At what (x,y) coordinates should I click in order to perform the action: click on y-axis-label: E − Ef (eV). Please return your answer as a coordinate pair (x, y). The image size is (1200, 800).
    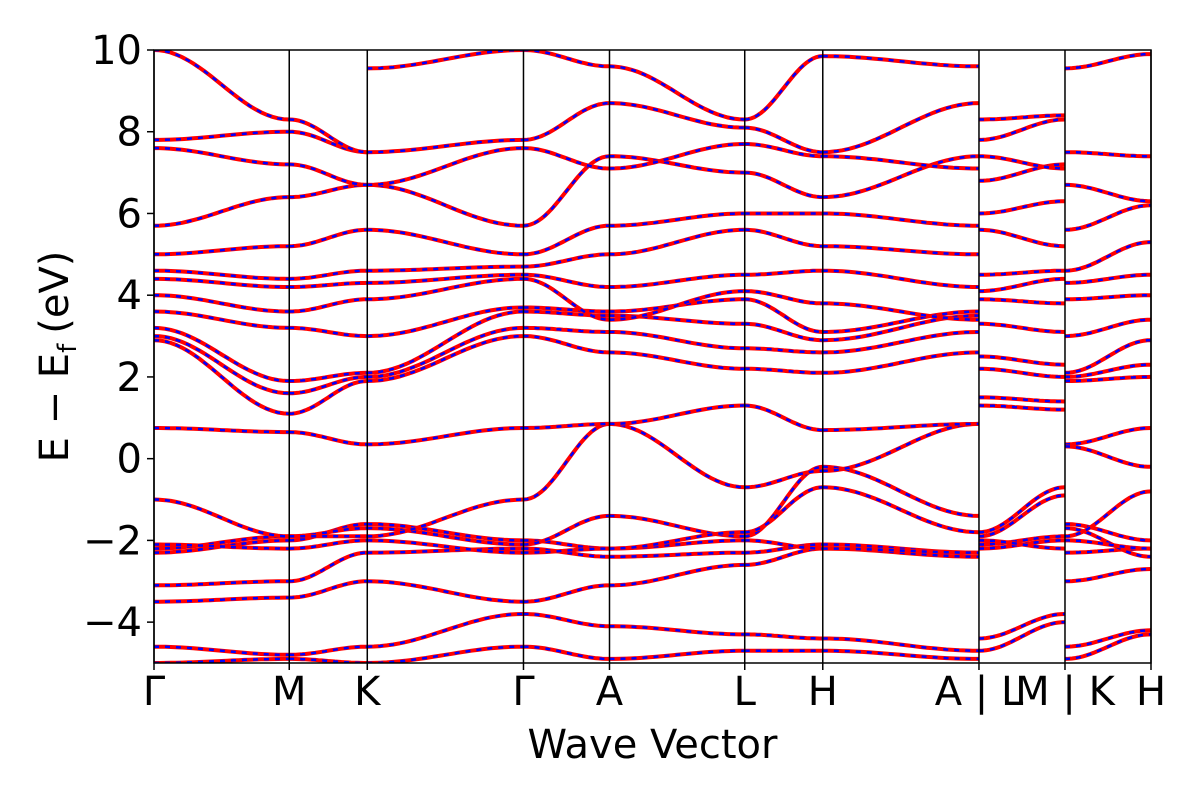
    Looking at the image, I should click on (57, 357).